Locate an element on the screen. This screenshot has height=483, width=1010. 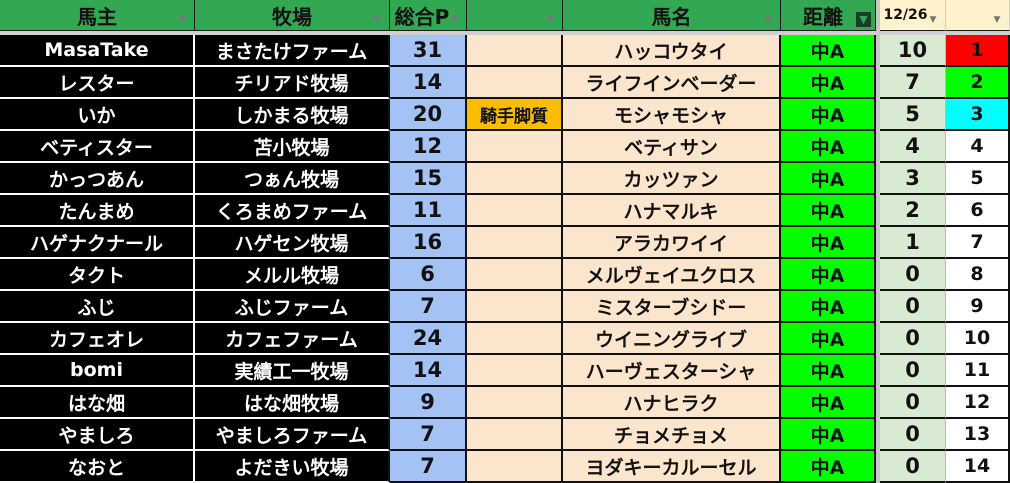
cell-owner: bomi is located at coordinates (97, 371).